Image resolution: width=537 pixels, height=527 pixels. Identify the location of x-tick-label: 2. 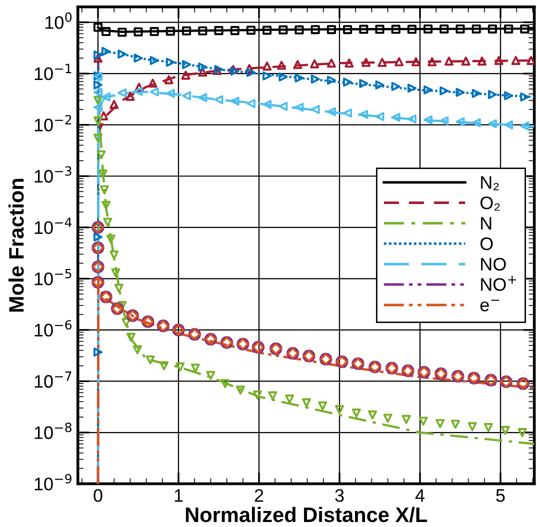
(259, 495).